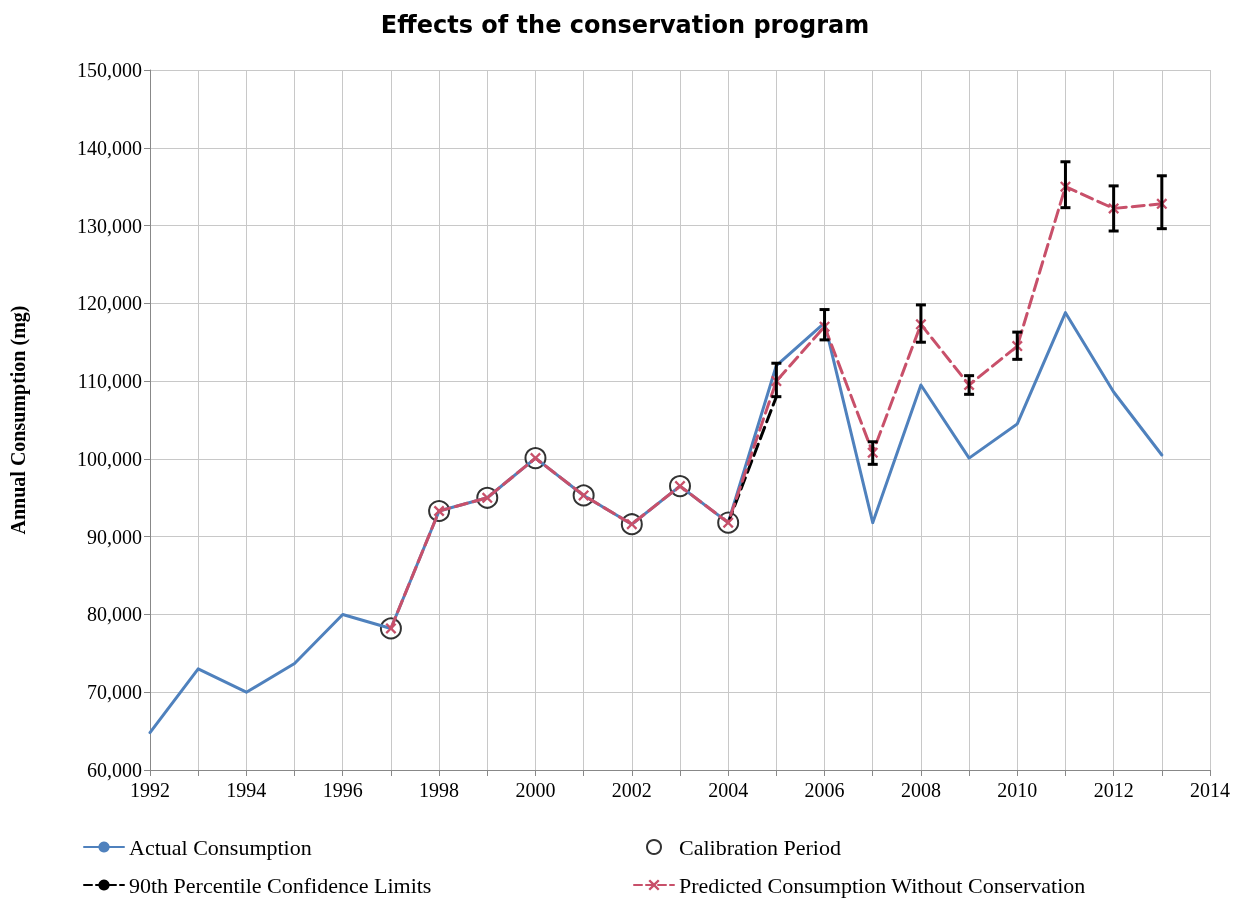  Describe the element at coordinates (1210, 790) in the screenshot. I see `x-tick-label: 2014` at that location.